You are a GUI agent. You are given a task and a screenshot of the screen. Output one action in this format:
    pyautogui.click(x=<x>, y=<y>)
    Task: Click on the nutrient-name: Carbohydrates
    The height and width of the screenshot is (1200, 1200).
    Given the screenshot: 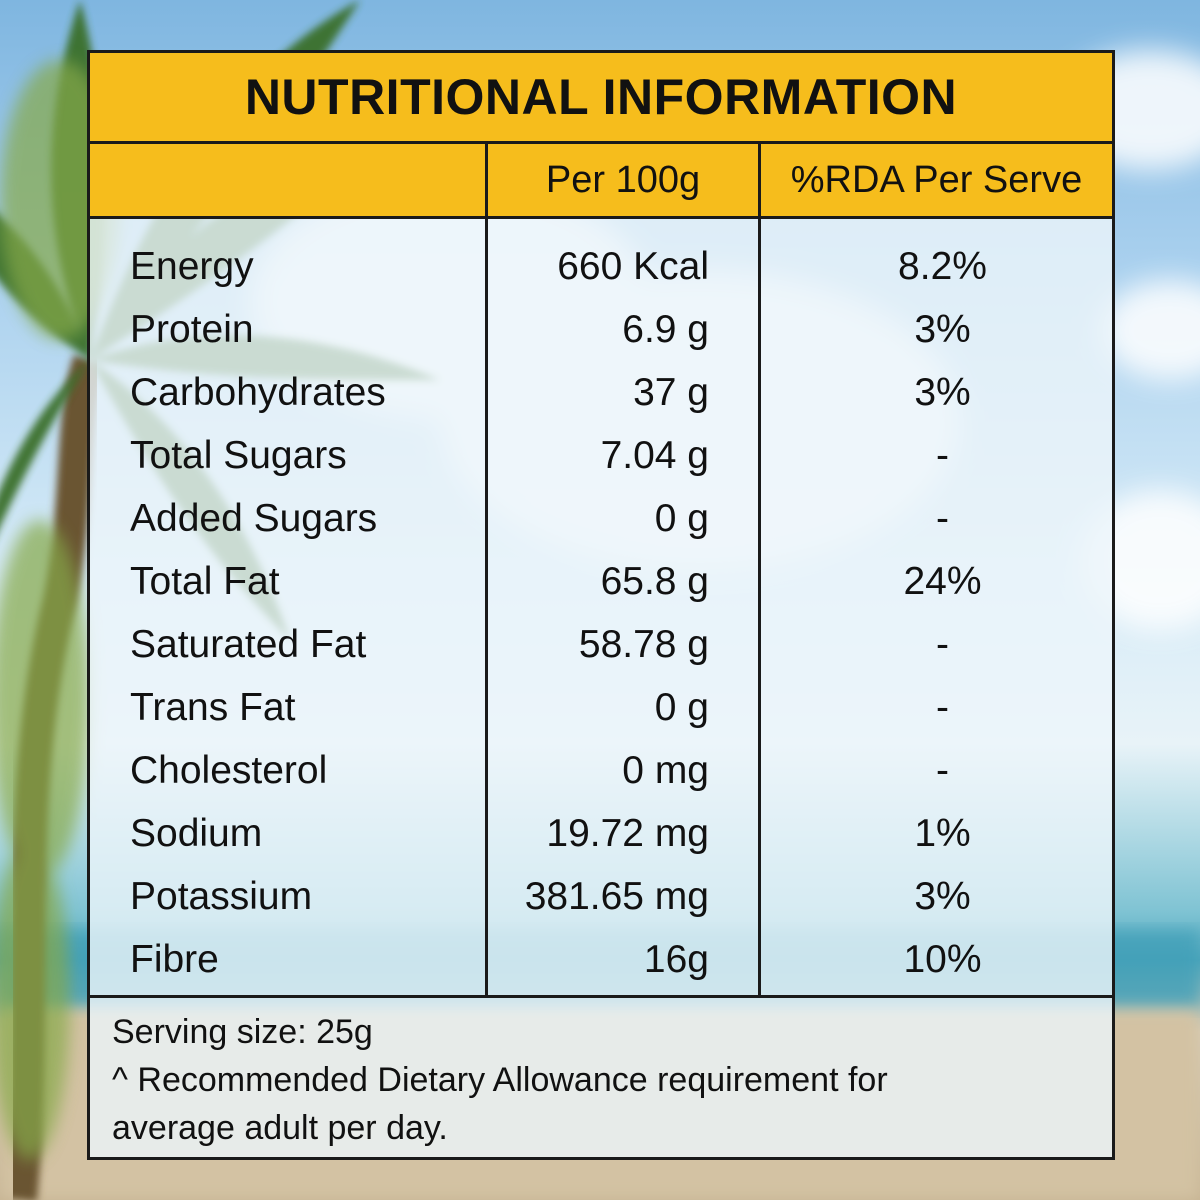 What is the action you would take?
    pyautogui.click(x=258, y=392)
    